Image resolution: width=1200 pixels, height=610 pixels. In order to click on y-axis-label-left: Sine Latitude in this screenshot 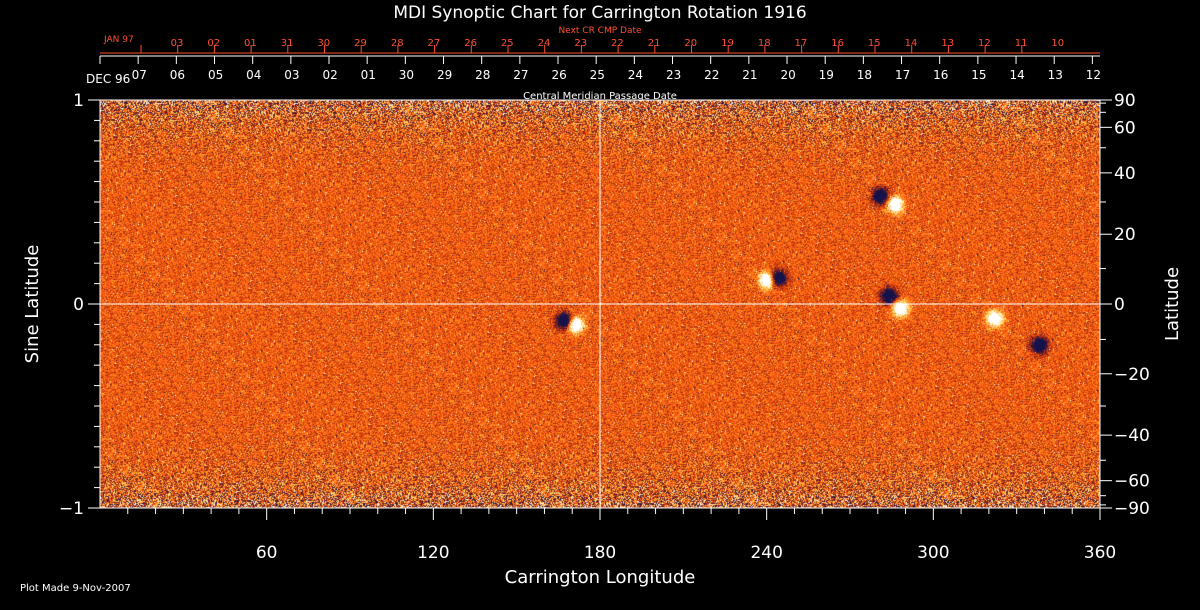, I will do `click(32, 304)`.